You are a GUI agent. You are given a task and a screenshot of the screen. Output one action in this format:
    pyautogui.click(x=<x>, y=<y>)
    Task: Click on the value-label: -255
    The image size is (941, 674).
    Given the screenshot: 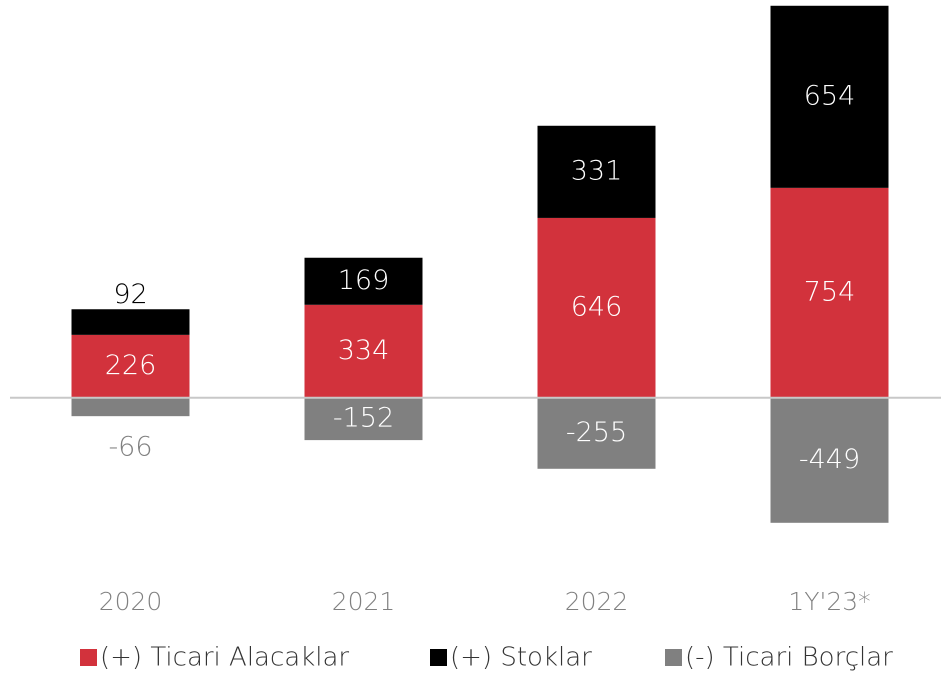 What is the action you would take?
    pyautogui.click(x=596, y=432)
    